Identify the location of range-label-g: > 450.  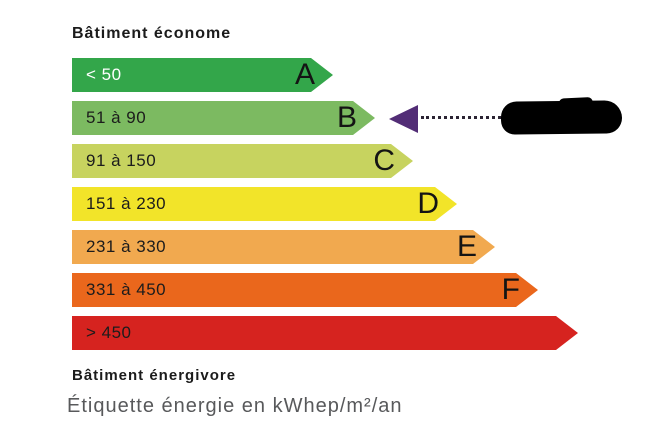
(109, 332).